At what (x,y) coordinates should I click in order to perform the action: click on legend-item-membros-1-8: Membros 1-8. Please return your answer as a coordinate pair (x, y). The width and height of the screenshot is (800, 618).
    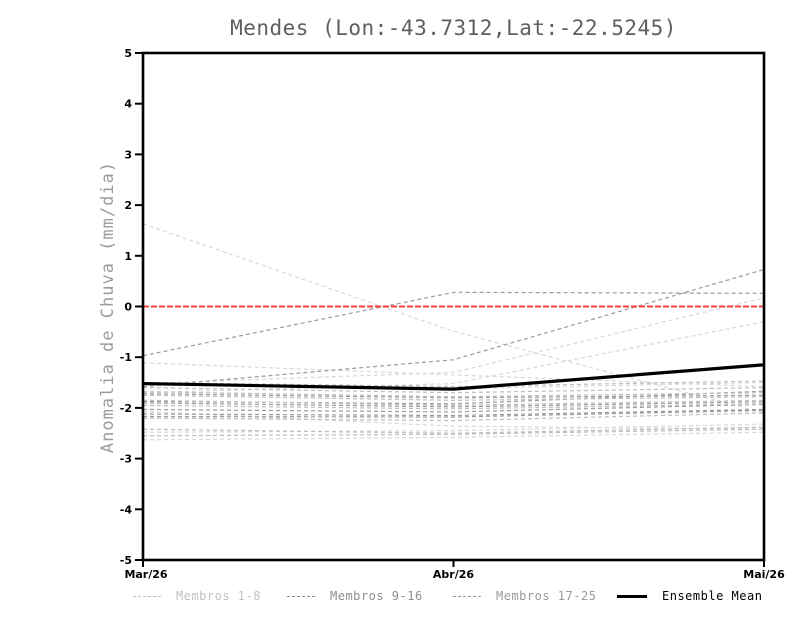
    Looking at the image, I should click on (197, 596).